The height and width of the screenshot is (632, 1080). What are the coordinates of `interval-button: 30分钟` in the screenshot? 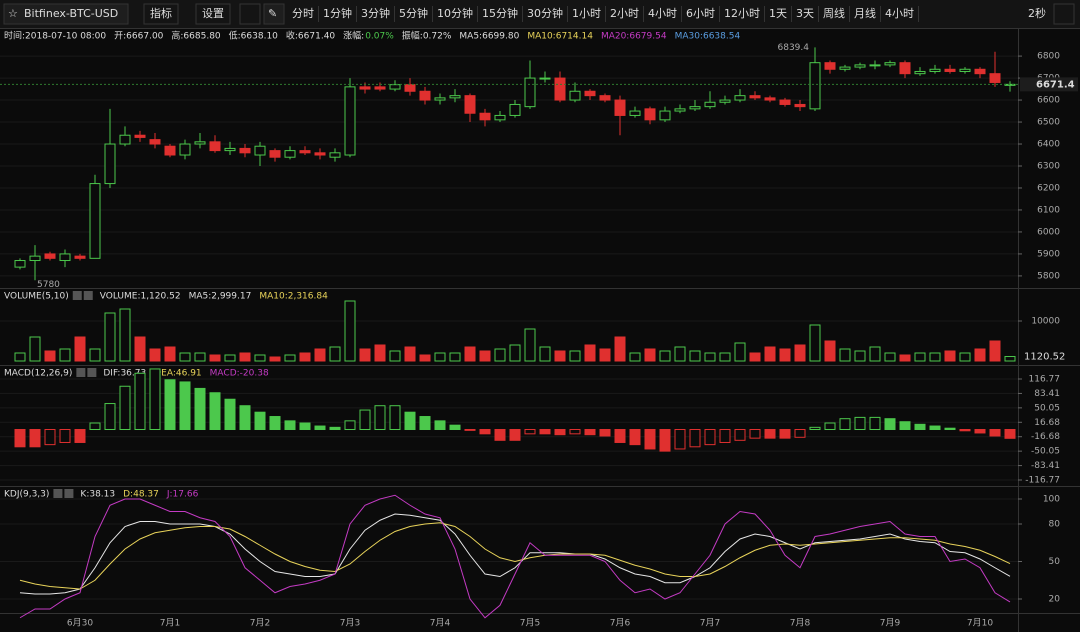 It's located at (545, 13).